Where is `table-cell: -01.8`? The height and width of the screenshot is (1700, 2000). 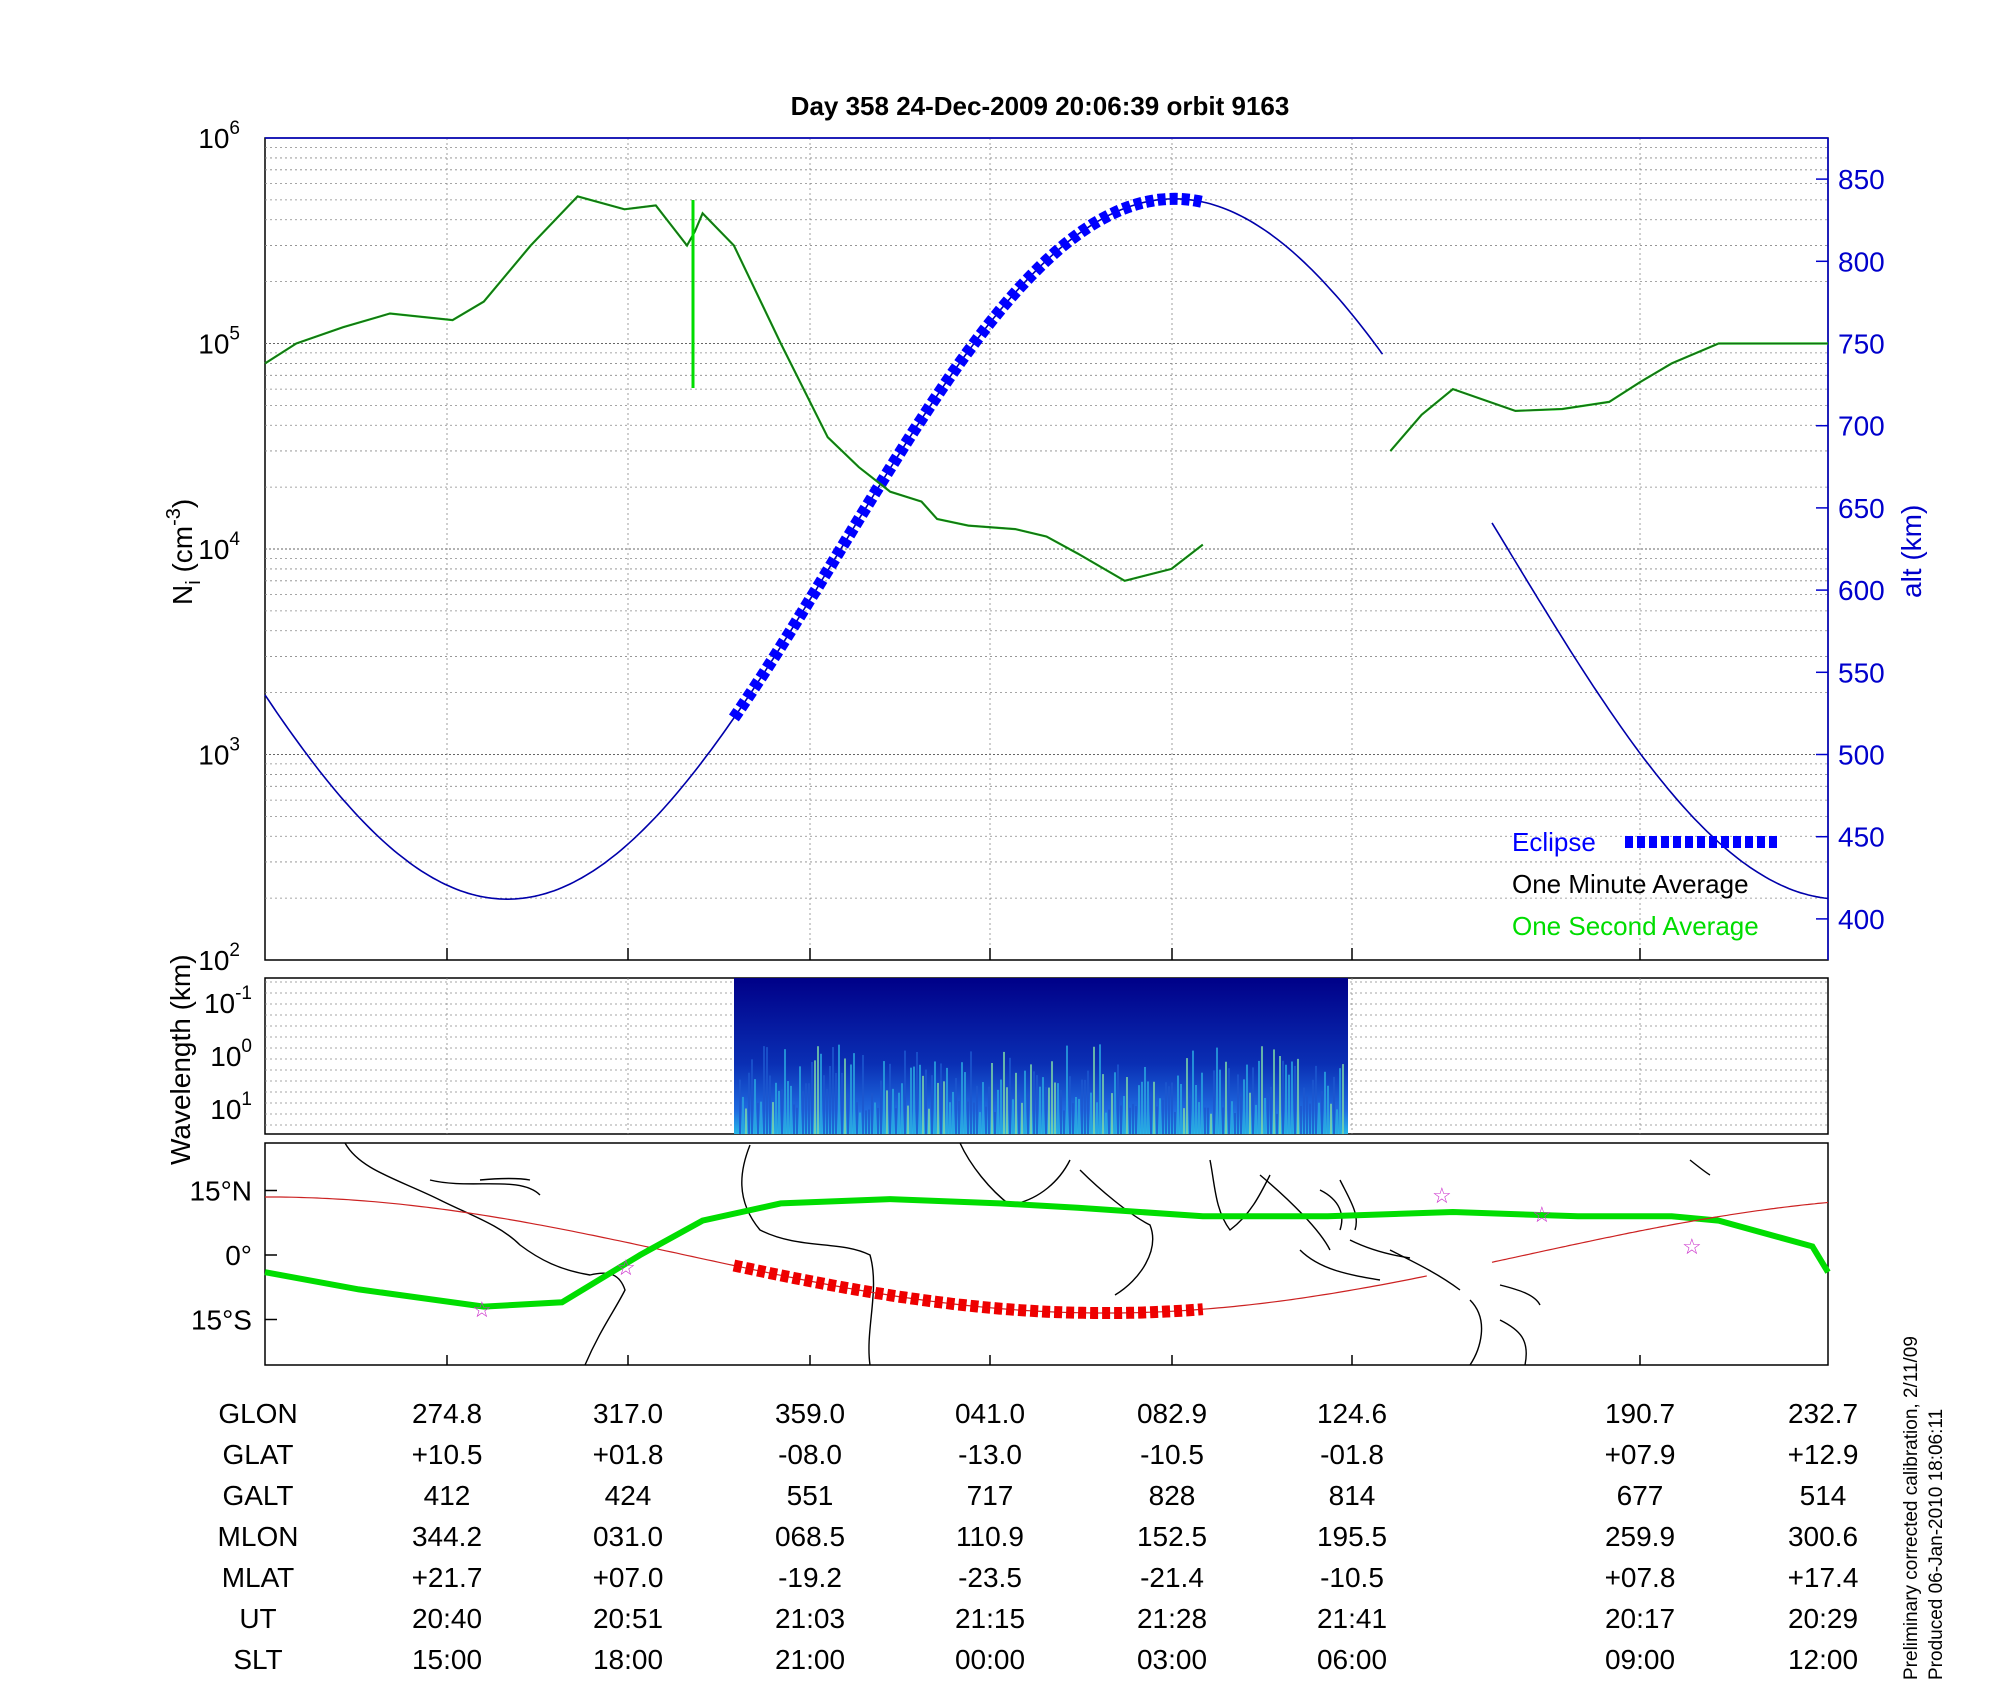
table-cell: -01.8 is located at coordinates (1352, 1454).